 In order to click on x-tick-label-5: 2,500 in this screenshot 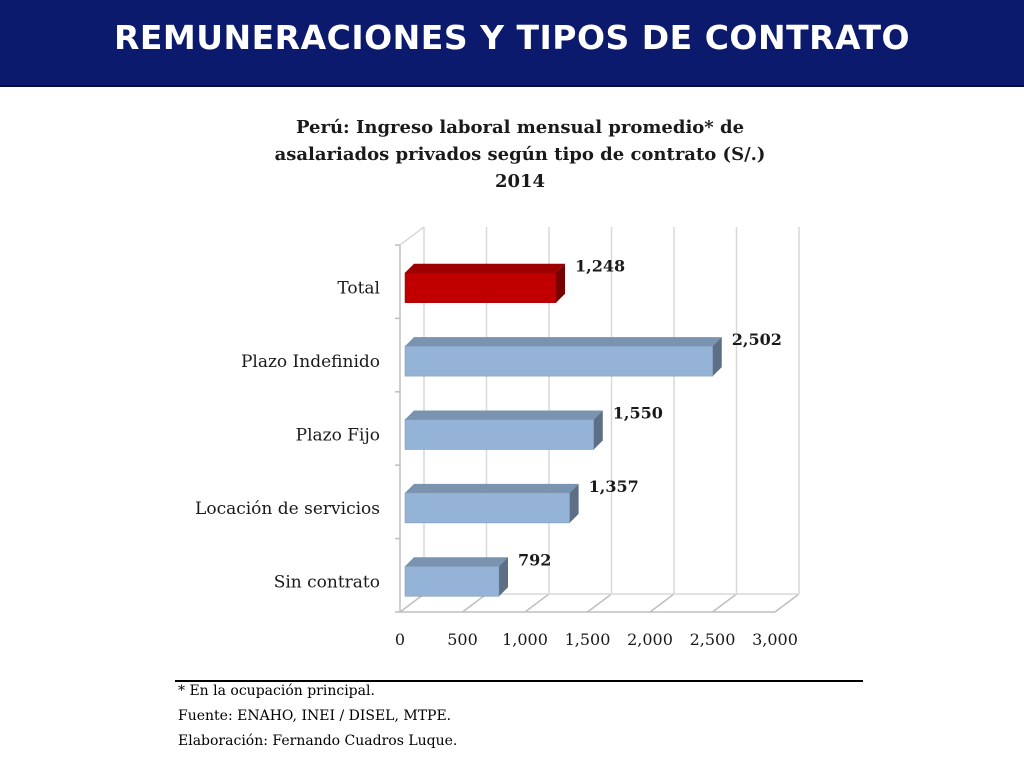, I will do `click(713, 639)`.